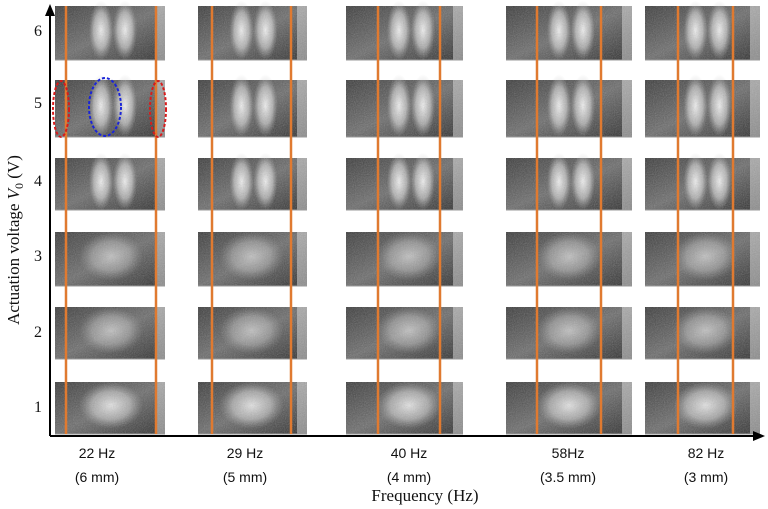 This screenshot has width=768, height=509. What do you see at coordinates (38, 219) in the screenshot?
I see `y-tick-labels: 6 5 4 3 2 1` at bounding box center [38, 219].